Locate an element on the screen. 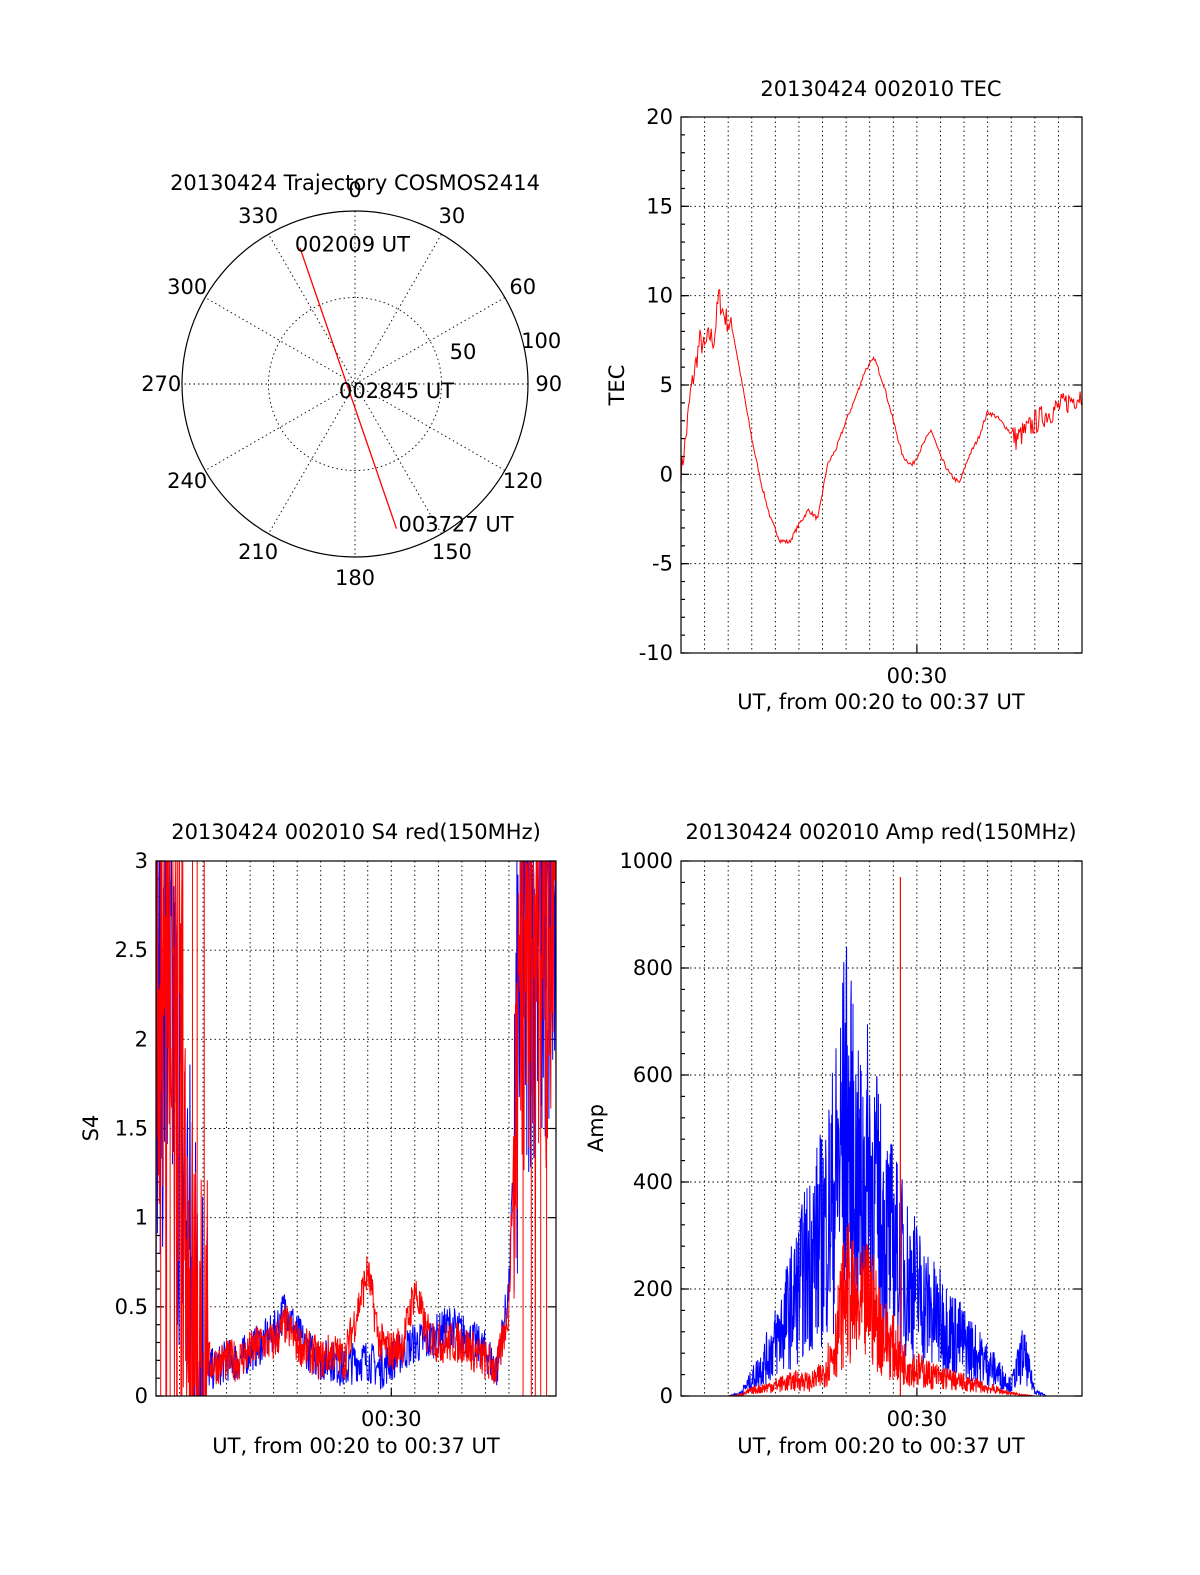 Image resolution: width=1200 pixels, height=1575 pixels. y-tick-label: 200 is located at coordinates (653, 1289).